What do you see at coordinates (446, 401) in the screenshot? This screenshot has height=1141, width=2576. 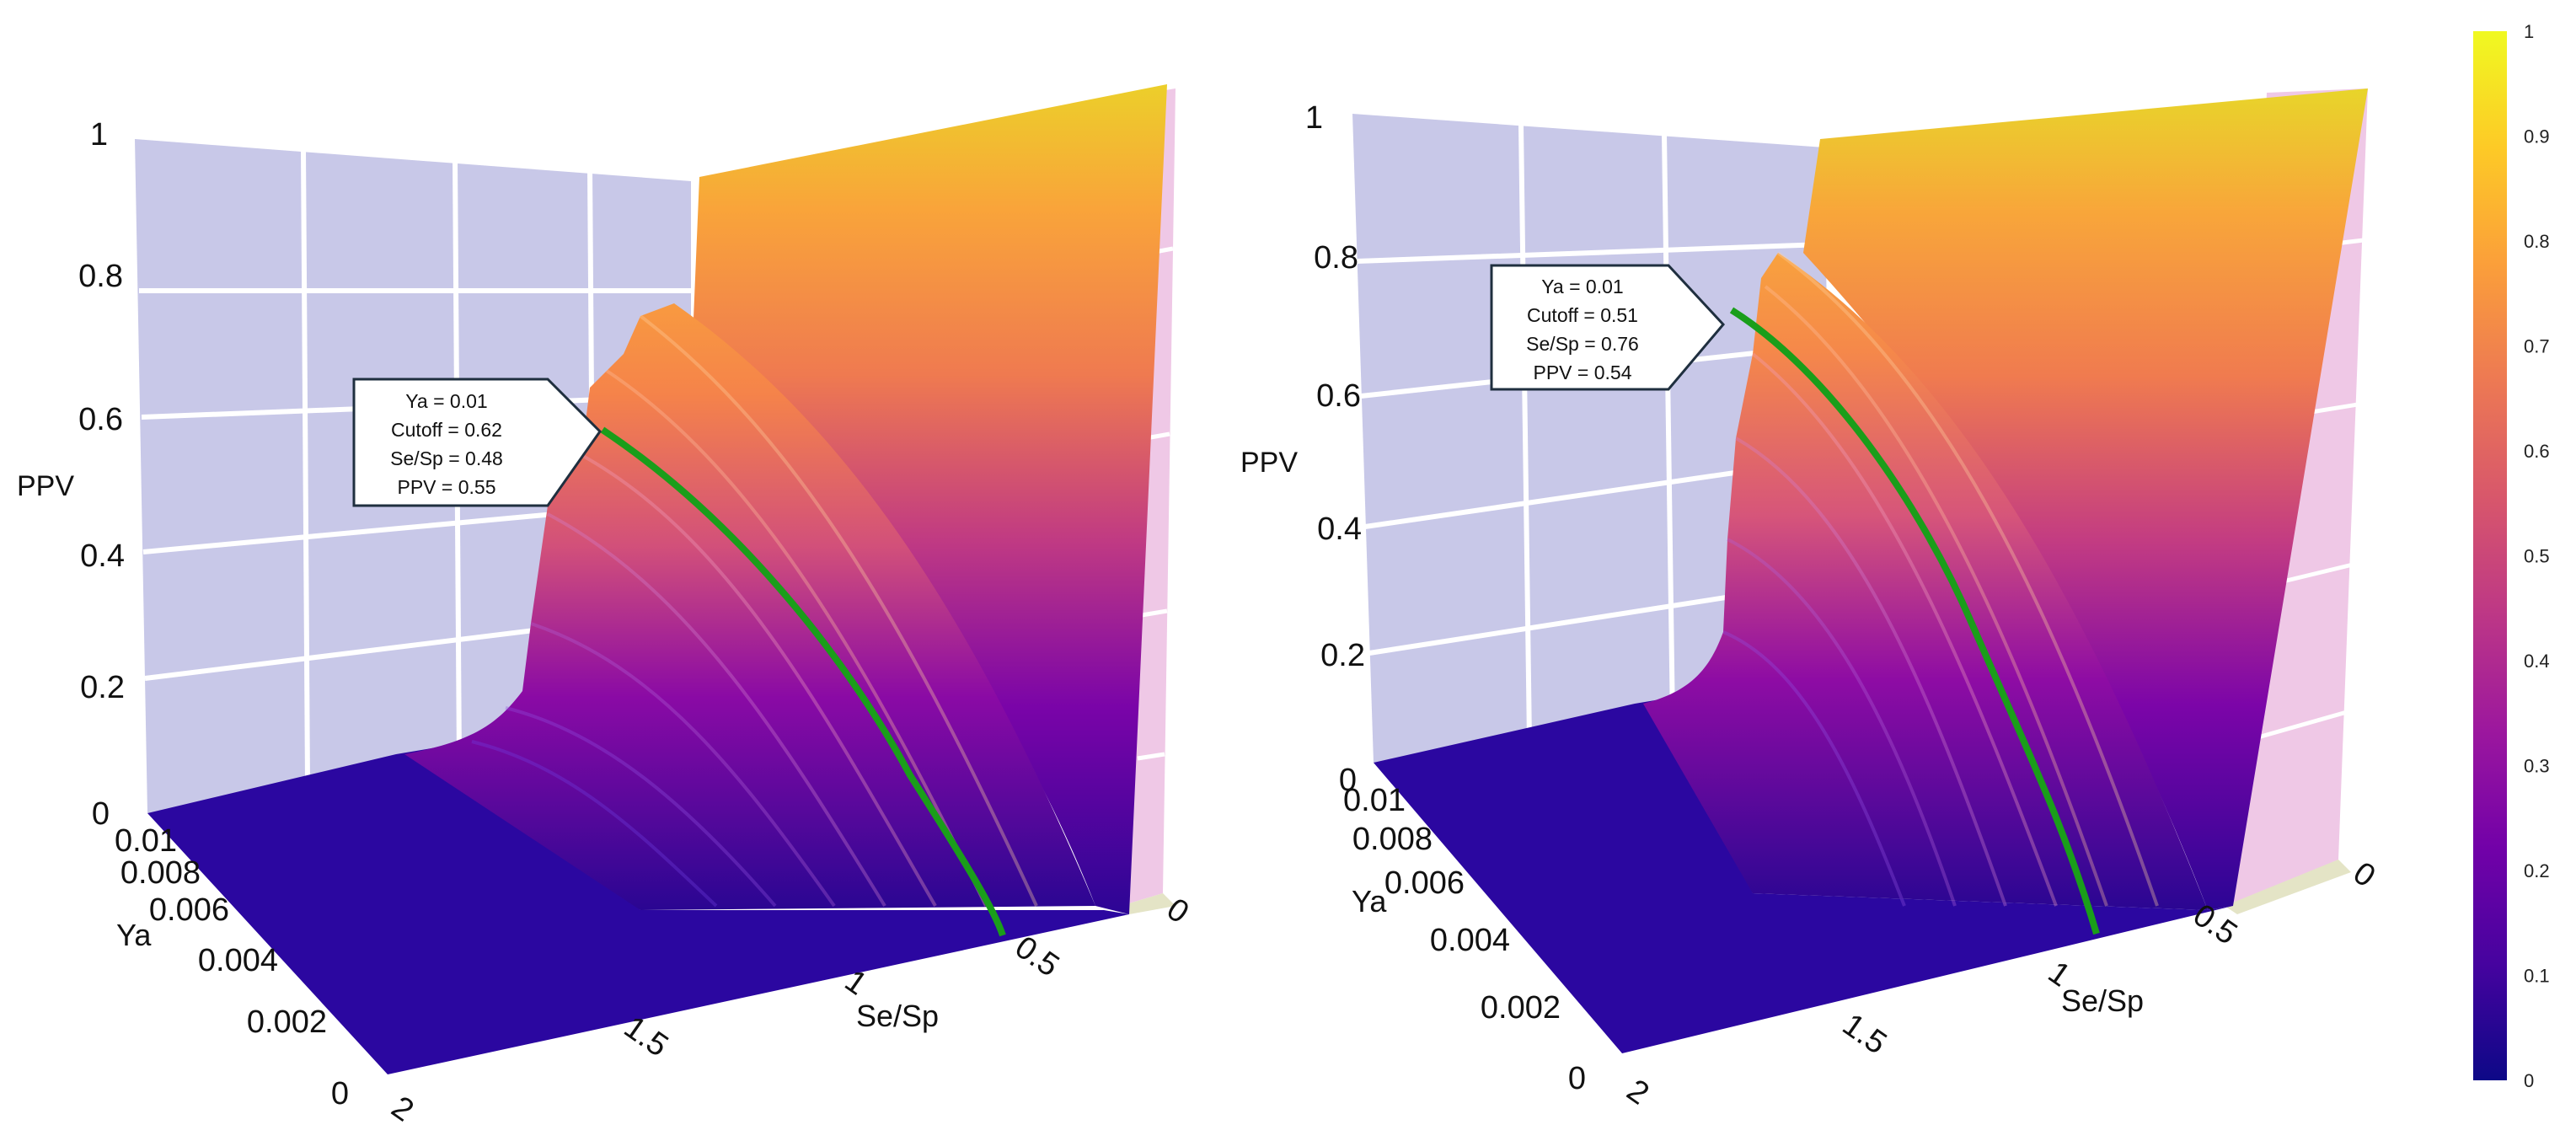 I see `left-annotation-line-1: Ya = 0.01` at bounding box center [446, 401].